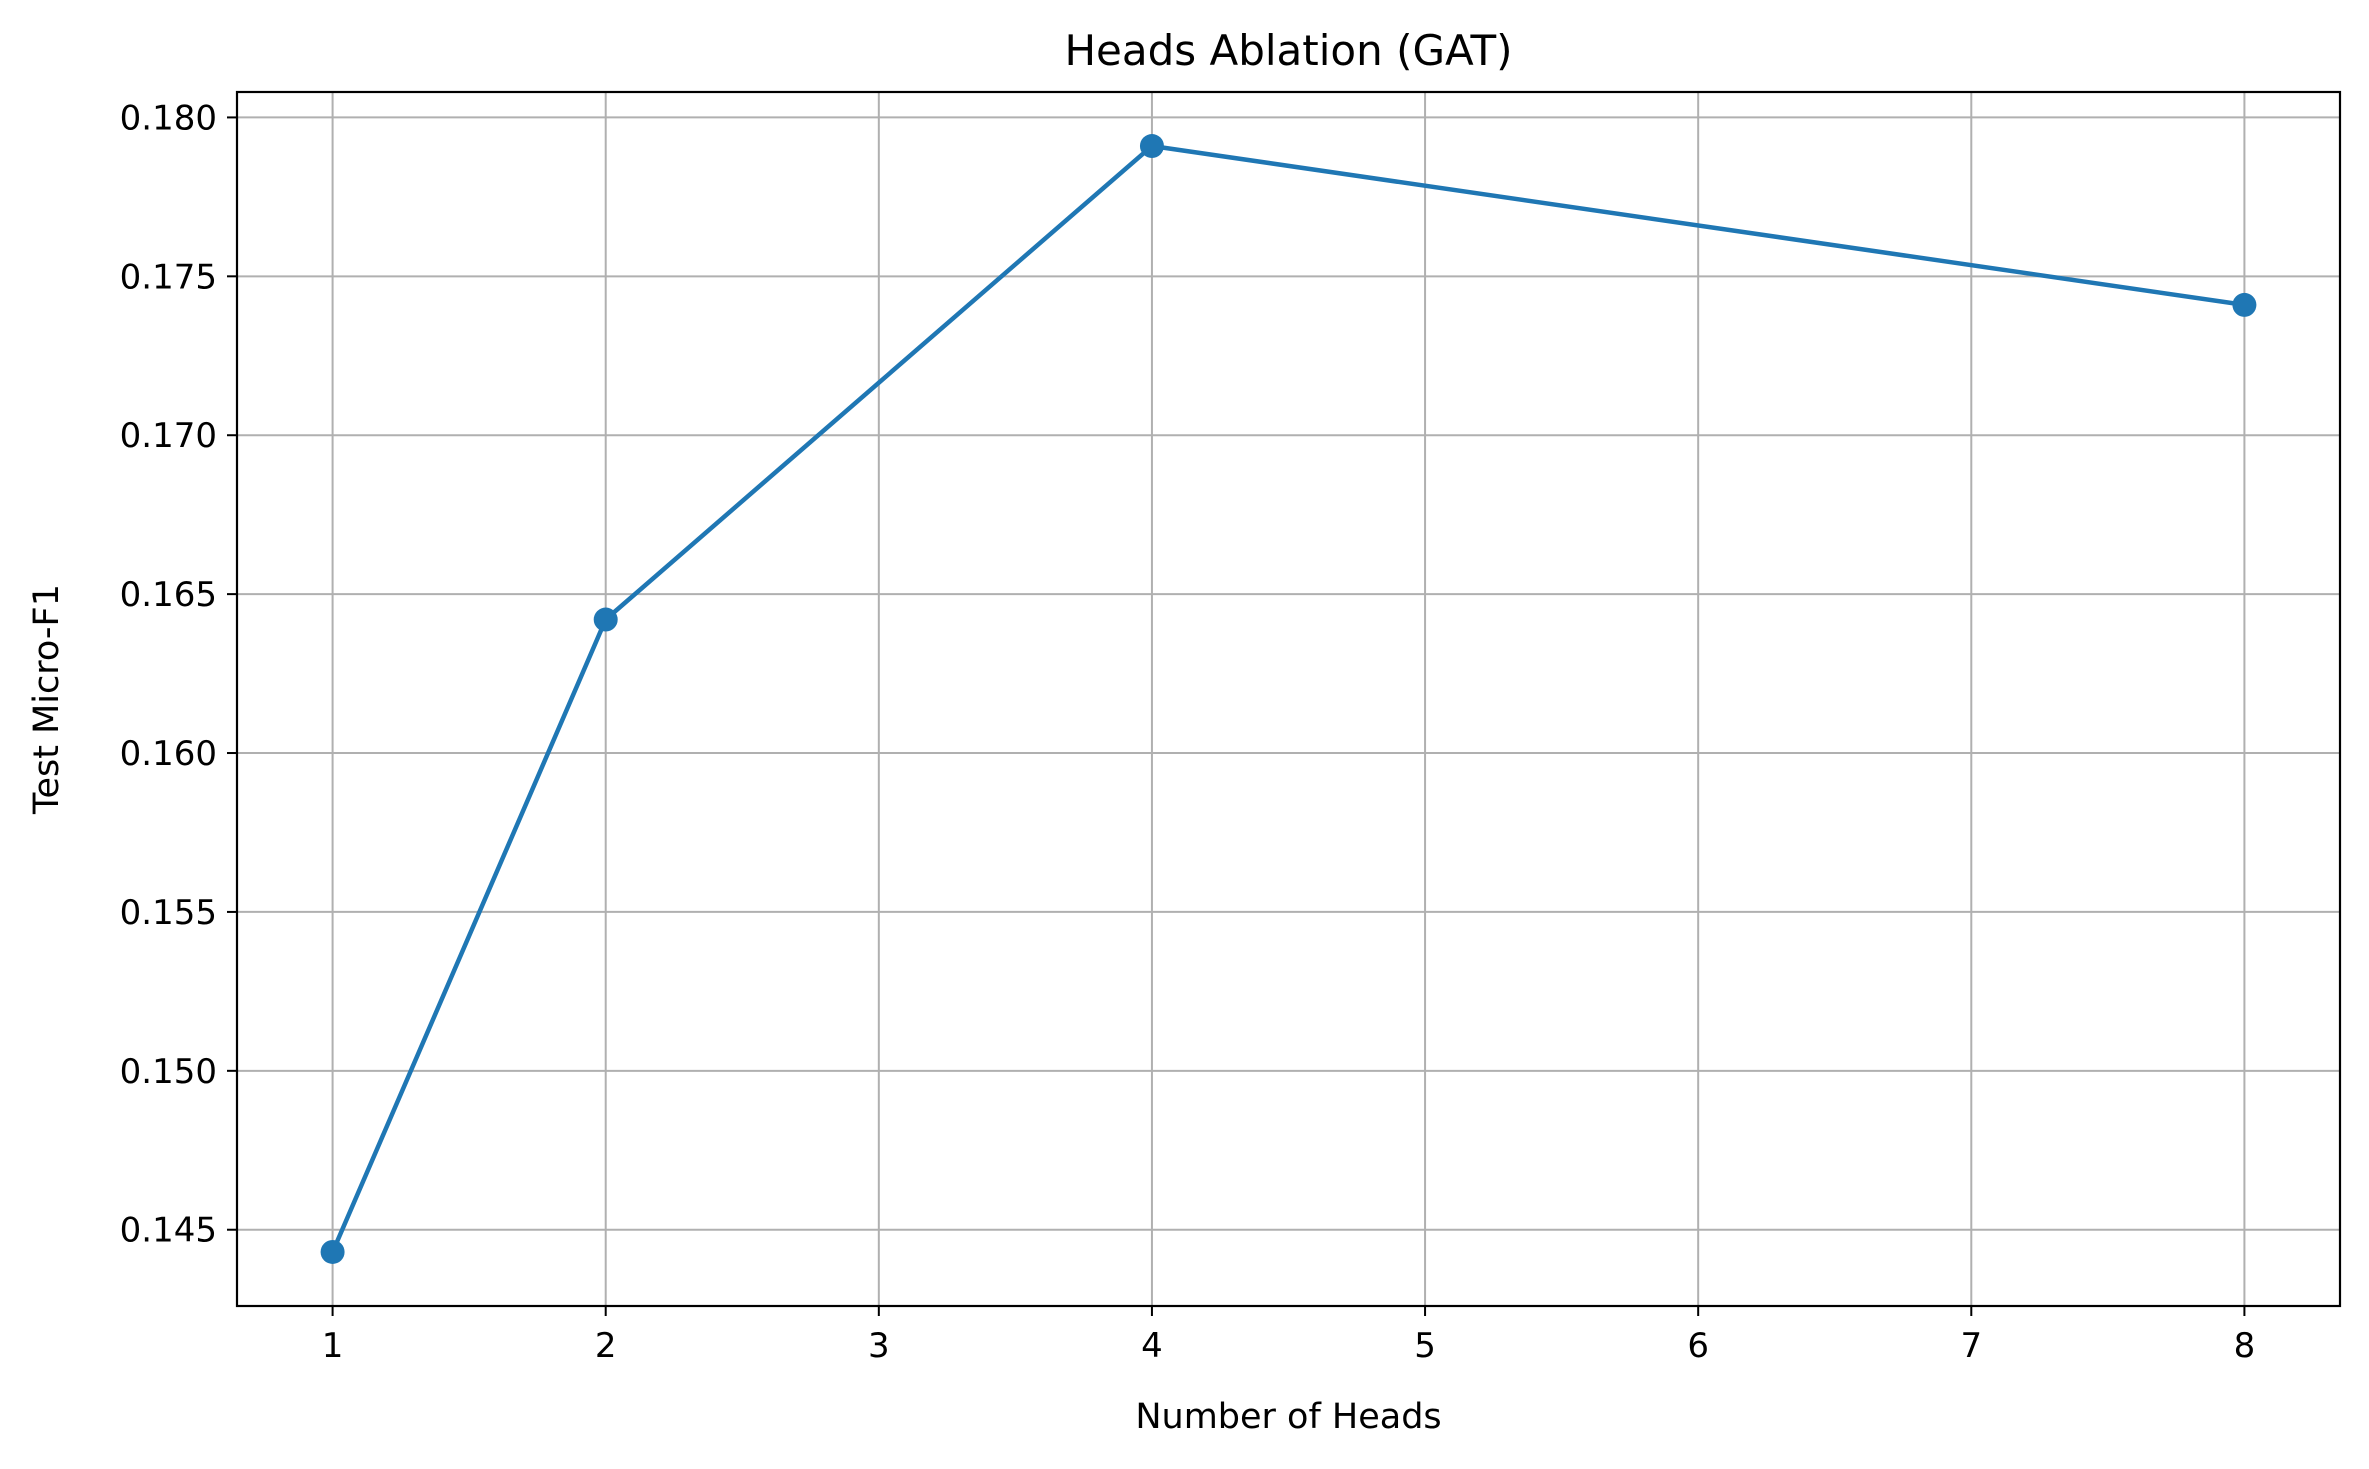 The width and height of the screenshot is (2369, 1469). I want to click on chart-title: Heads Ablation (GAT), so click(1288, 50).